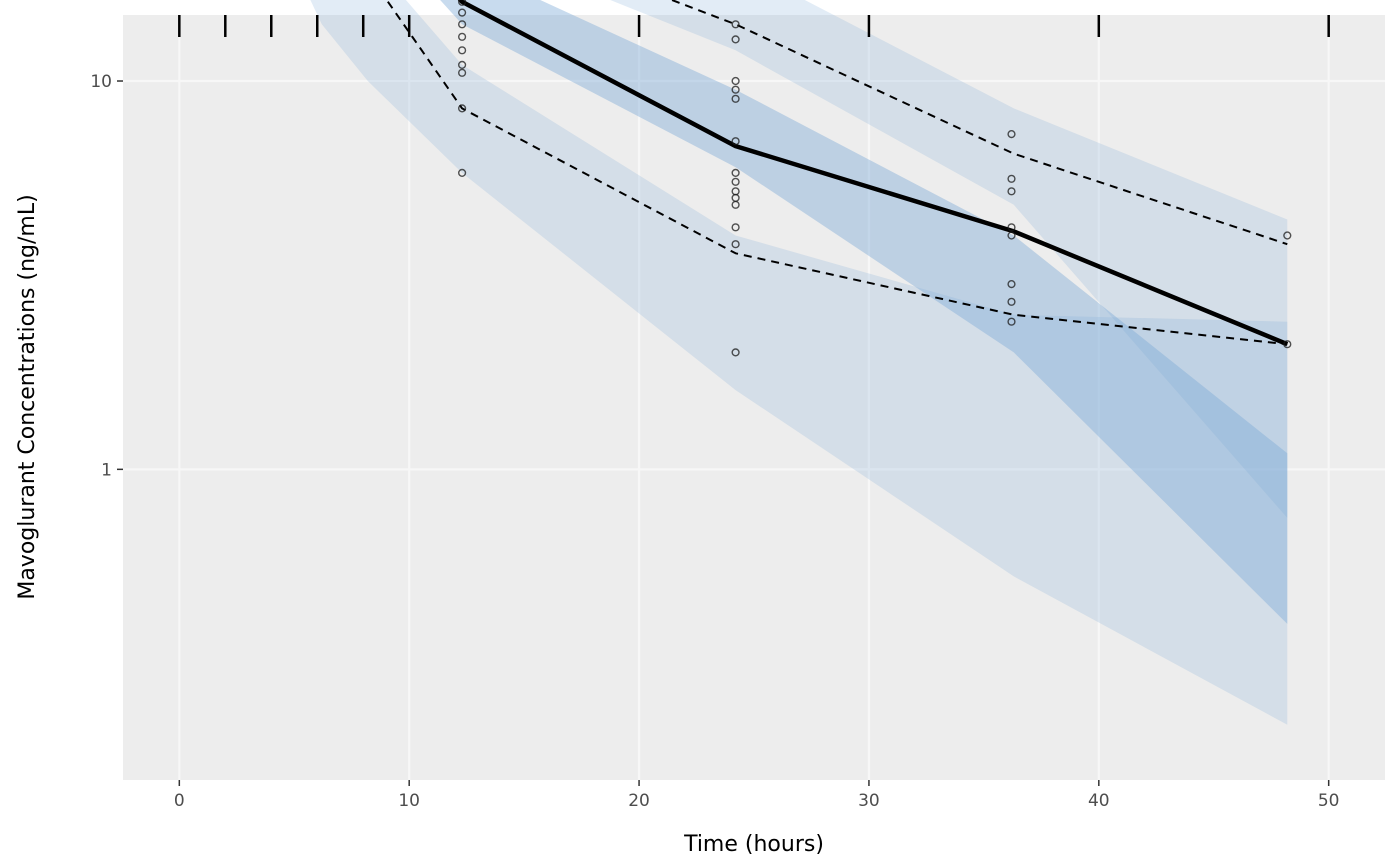  I want to click on x-tick-label: 20, so click(639, 801).